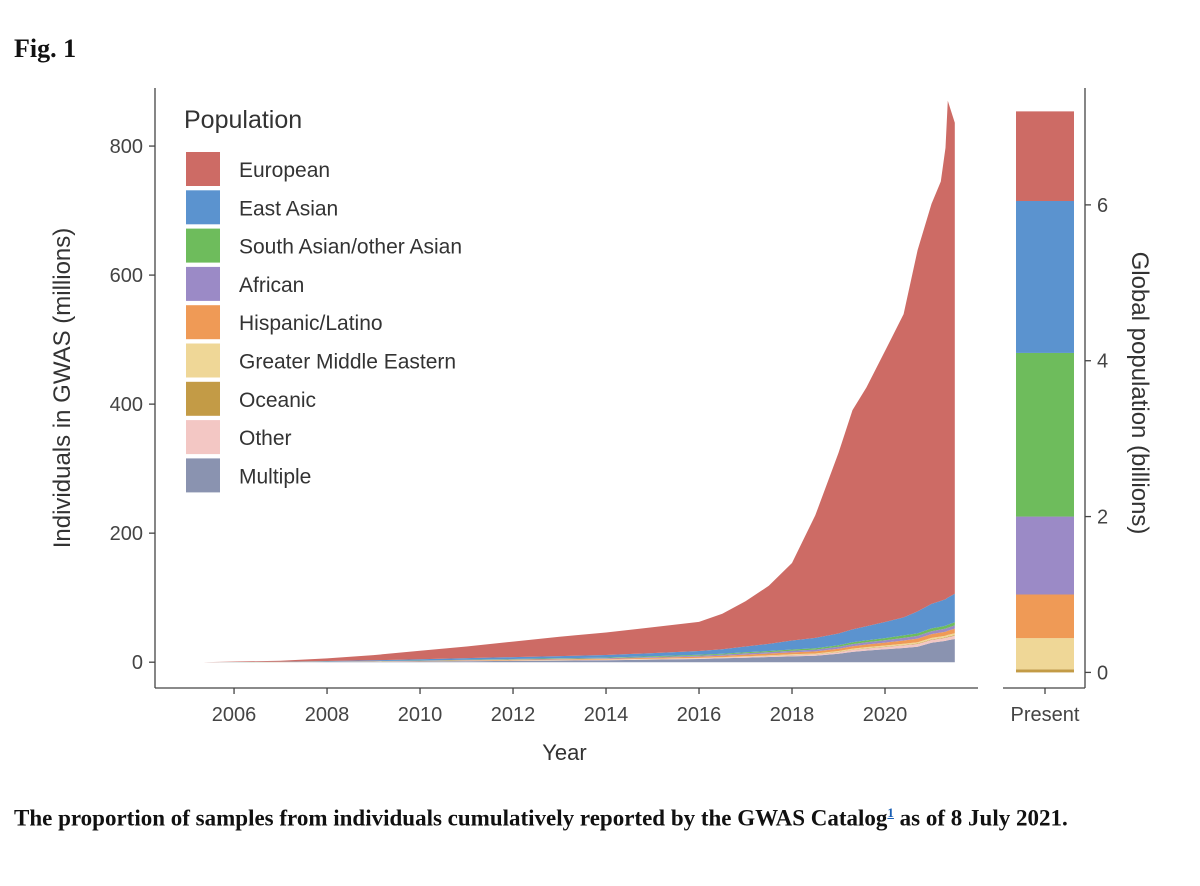 The width and height of the screenshot is (1200, 886). I want to click on y-tick-label: 800, so click(126, 147).